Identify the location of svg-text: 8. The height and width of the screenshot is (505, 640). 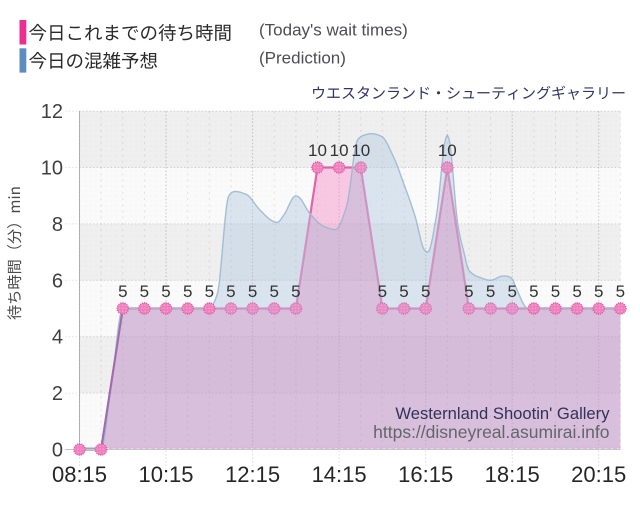
(57, 225).